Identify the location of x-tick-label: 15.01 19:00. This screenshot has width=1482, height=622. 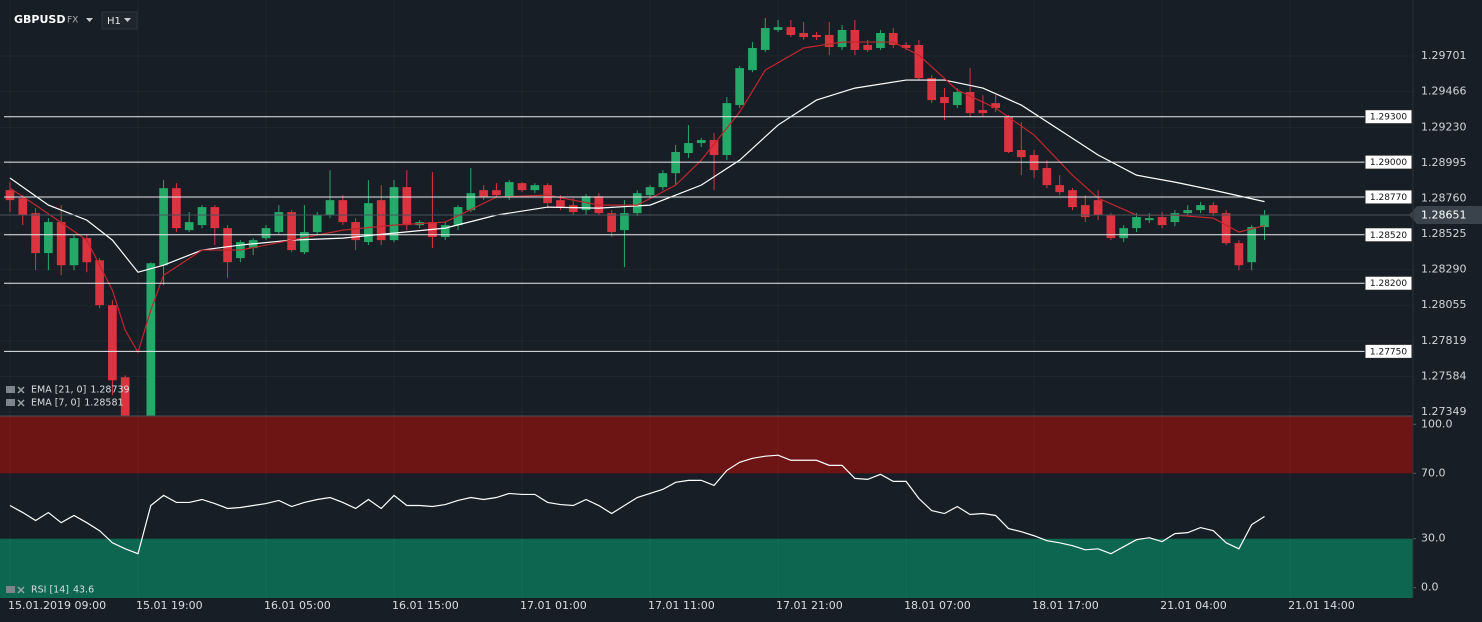
(169, 605).